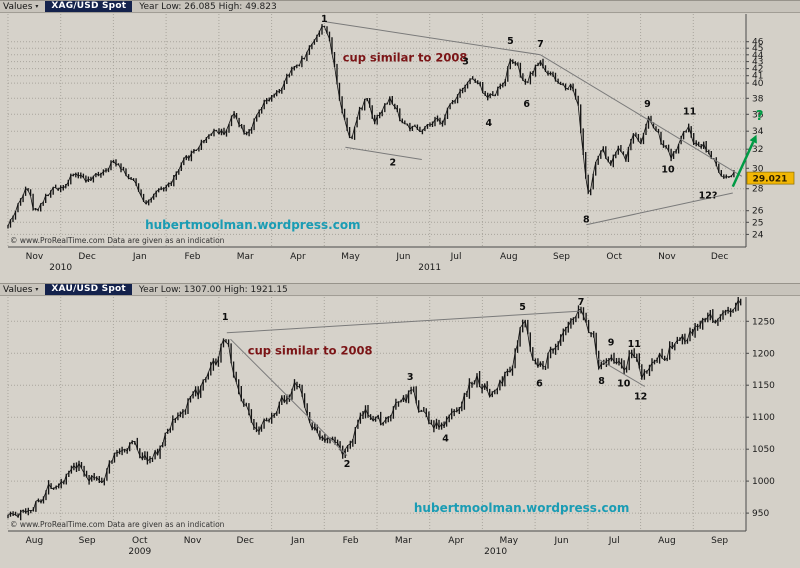 This screenshot has width=800, height=568. Describe the element at coordinates (757, 49) in the screenshot. I see `svg-text: 45` at that location.